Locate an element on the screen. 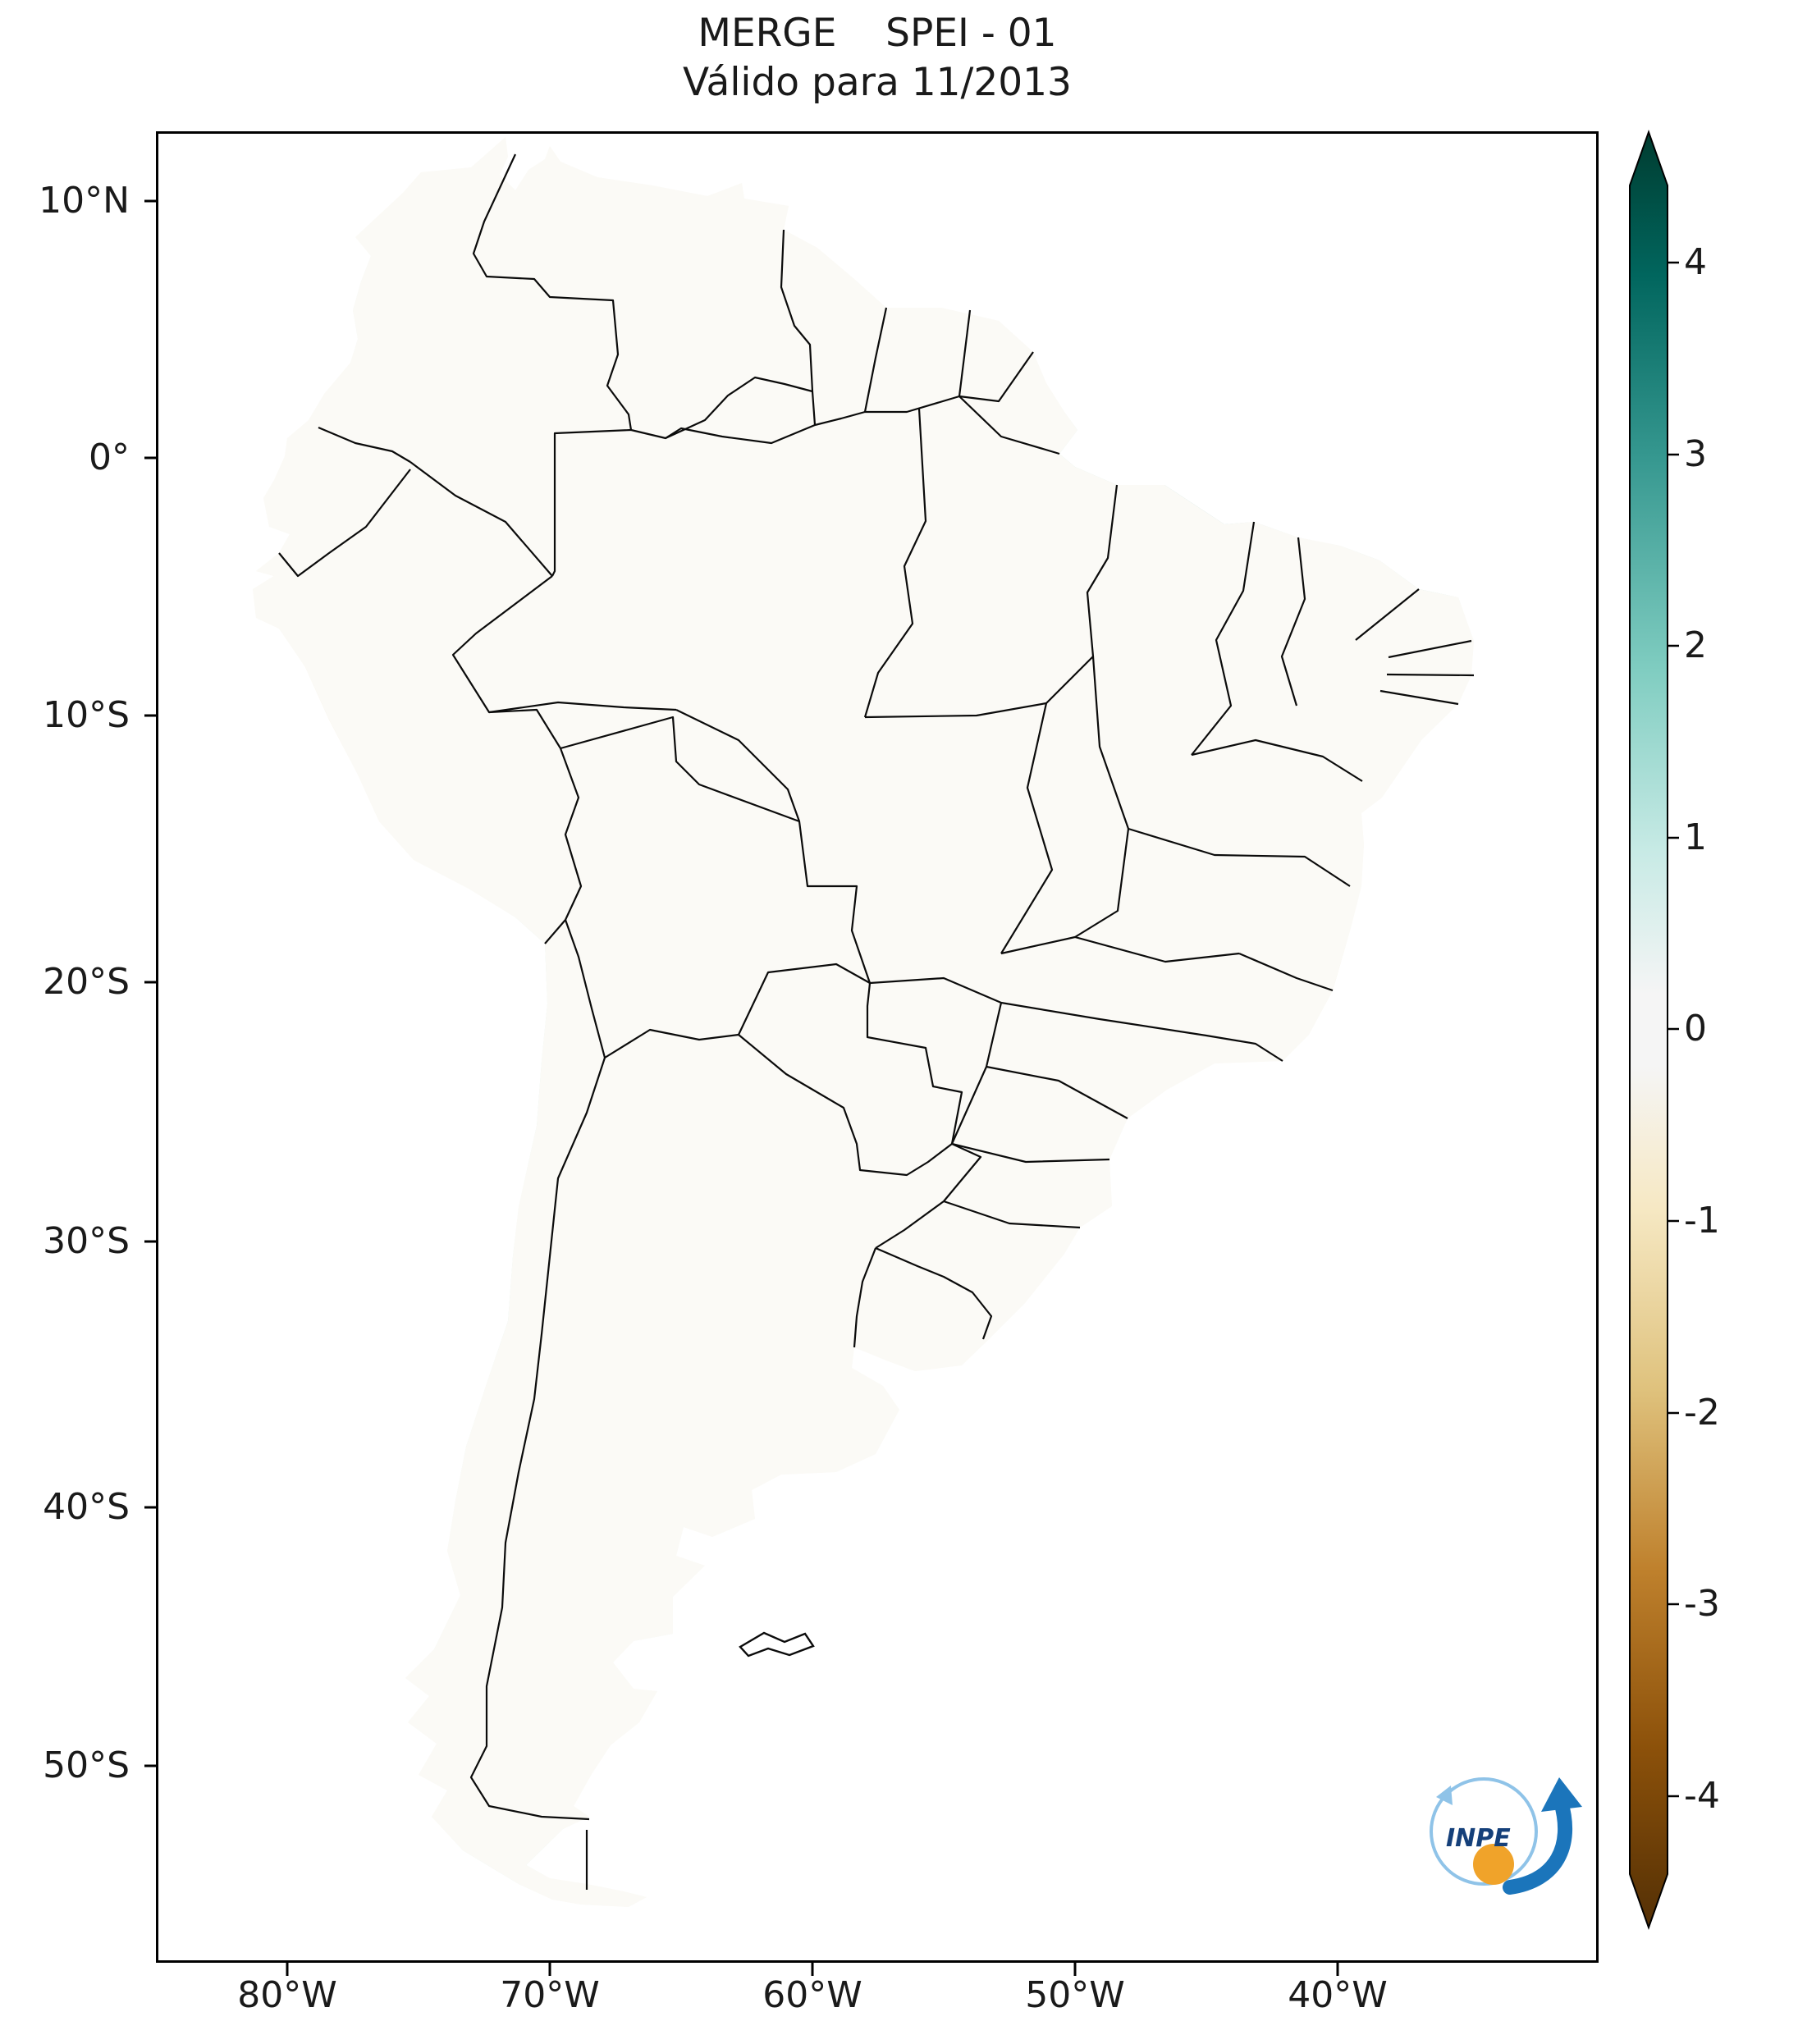 This screenshot has height=2044, width=1798. colorbar-tick-label: 4 is located at coordinates (1695, 262).